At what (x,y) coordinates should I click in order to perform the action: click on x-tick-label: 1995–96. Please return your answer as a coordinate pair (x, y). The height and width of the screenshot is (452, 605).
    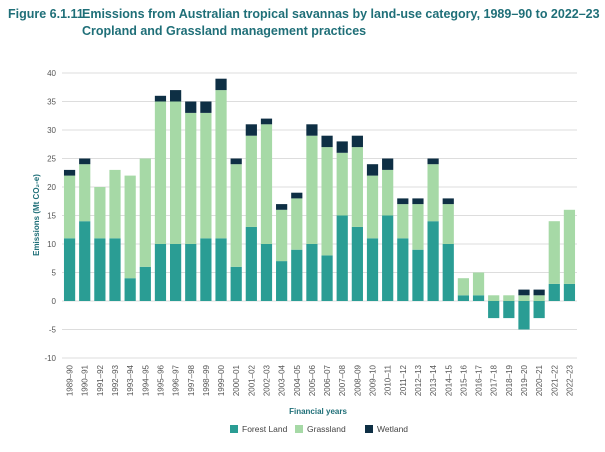
    Looking at the image, I should click on (160, 380).